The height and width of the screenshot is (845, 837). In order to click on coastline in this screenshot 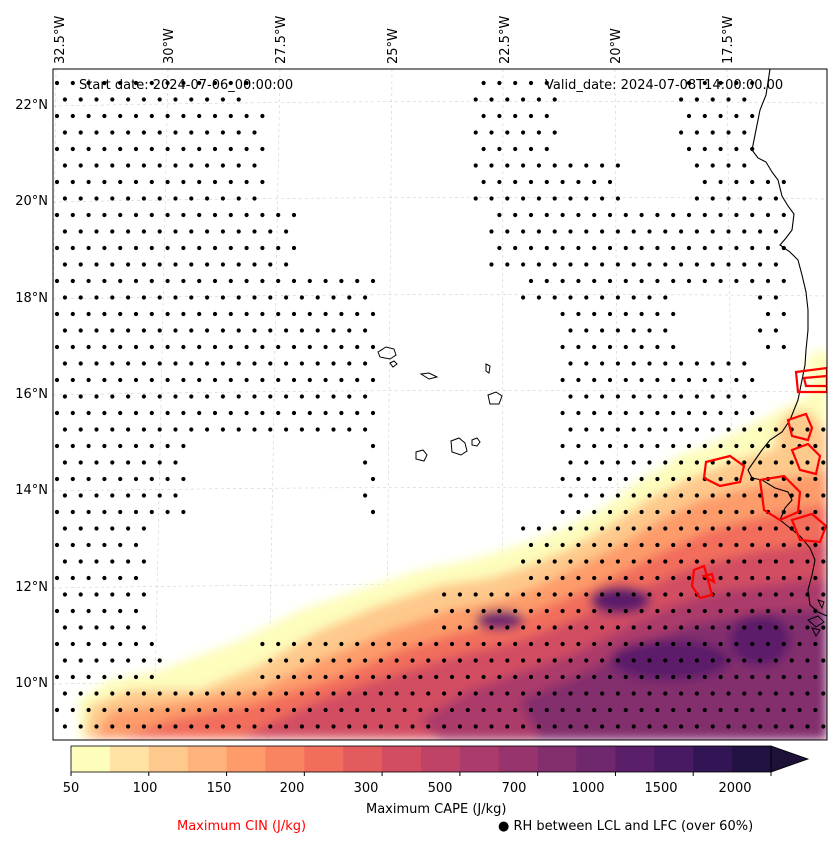, I will do `click(787, 343)`.